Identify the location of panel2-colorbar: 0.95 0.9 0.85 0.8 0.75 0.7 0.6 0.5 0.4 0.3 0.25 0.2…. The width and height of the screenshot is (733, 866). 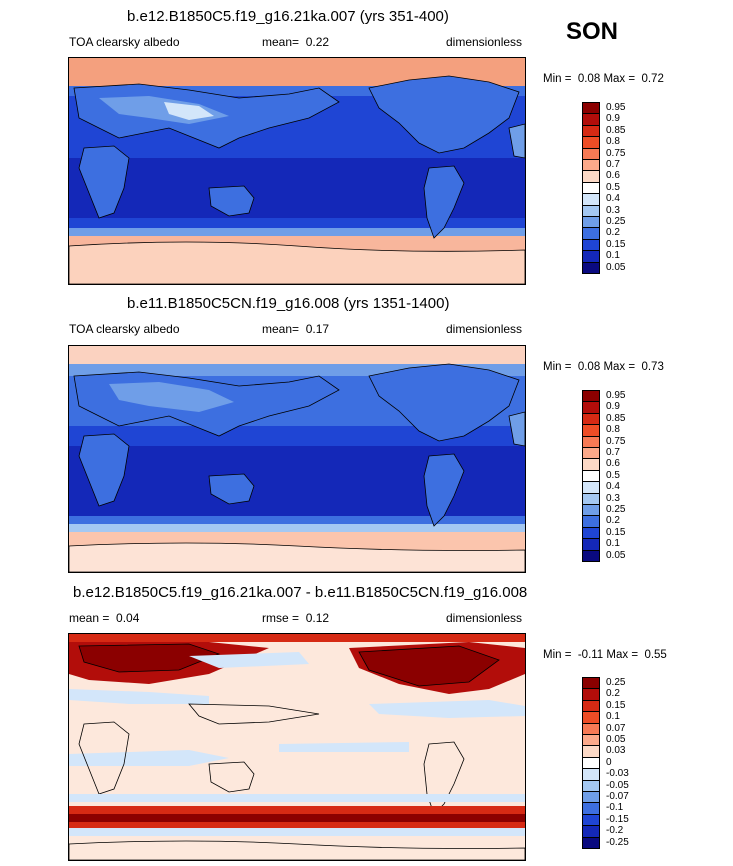
(612, 476).